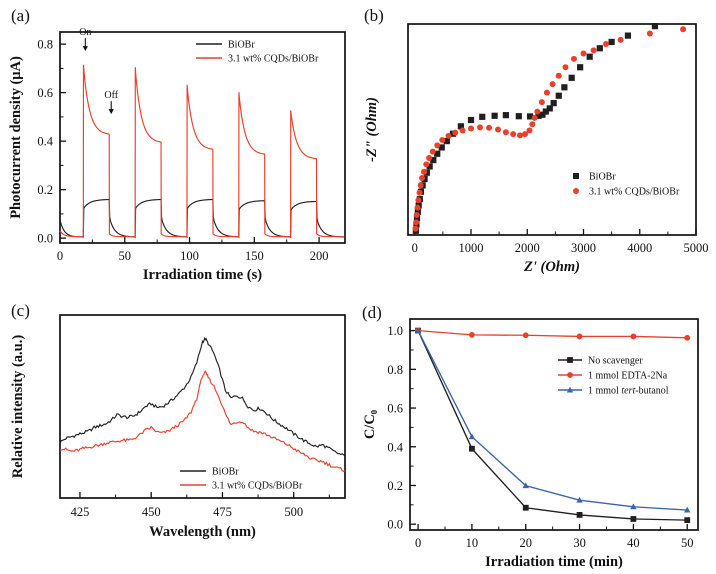  I want to click on panel-c-xlabel: Wavelength (nm), so click(202, 532).